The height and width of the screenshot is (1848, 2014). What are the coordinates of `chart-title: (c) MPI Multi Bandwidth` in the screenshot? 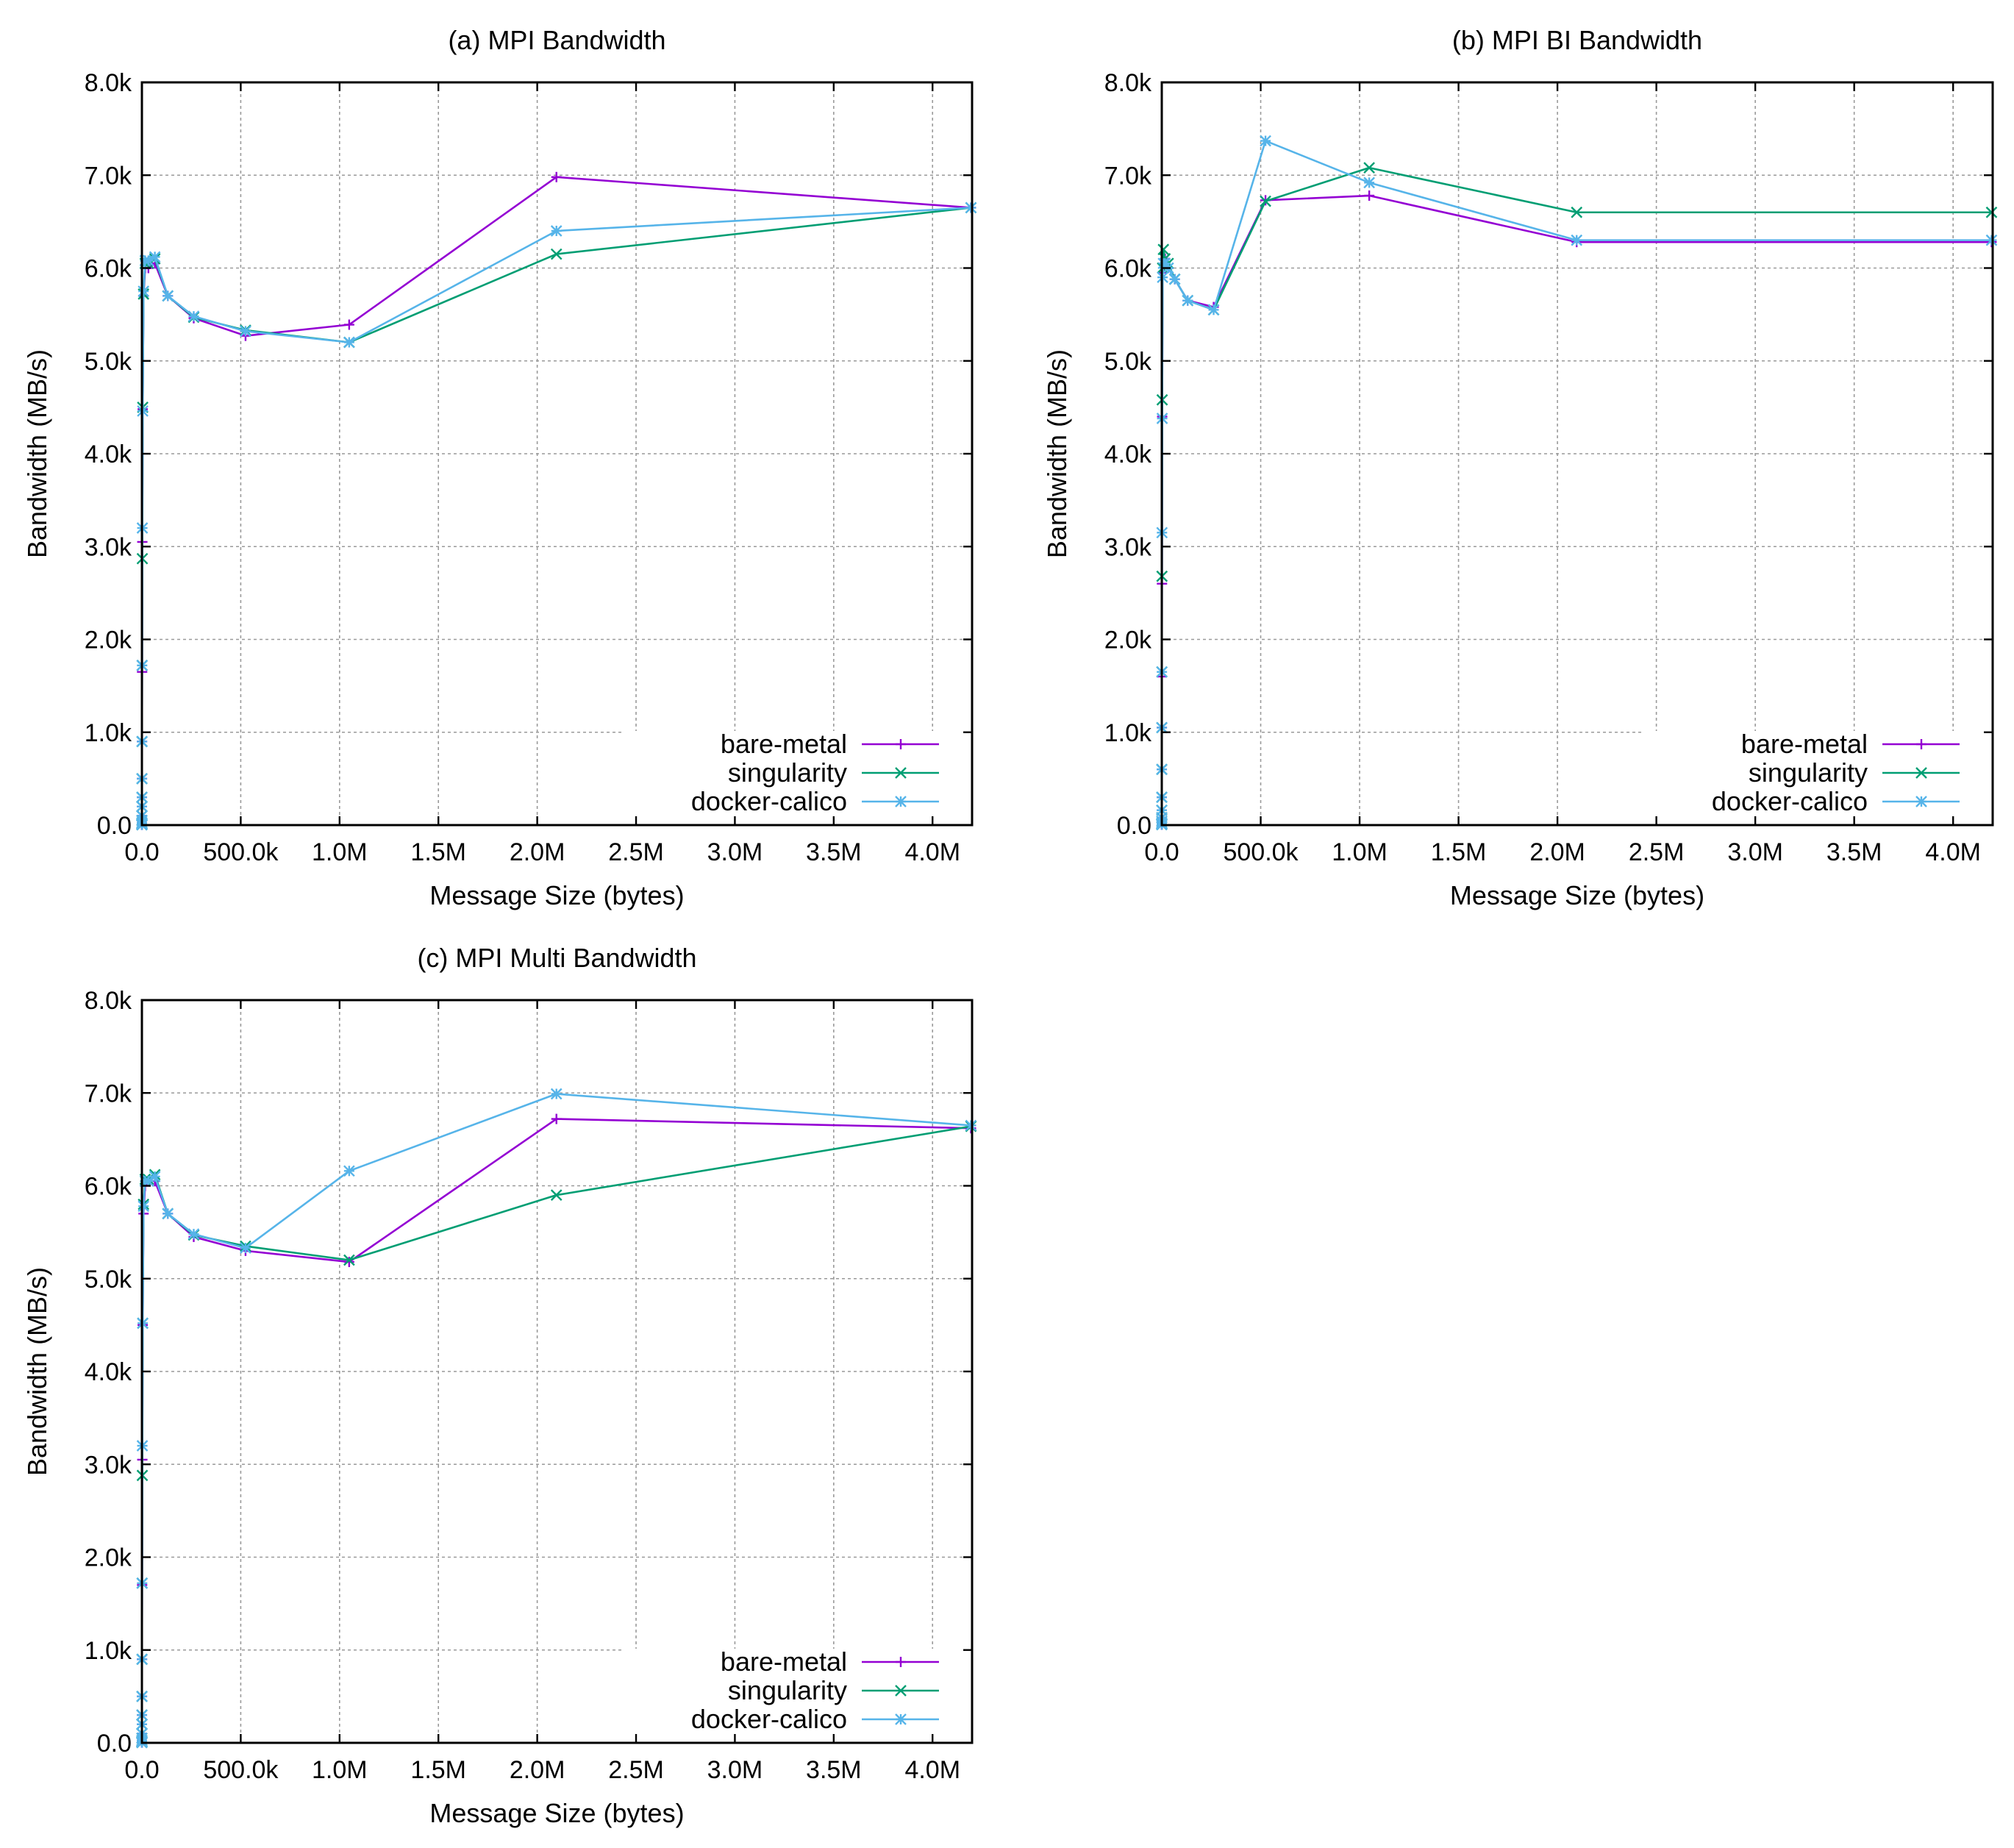 It's located at (556, 958).